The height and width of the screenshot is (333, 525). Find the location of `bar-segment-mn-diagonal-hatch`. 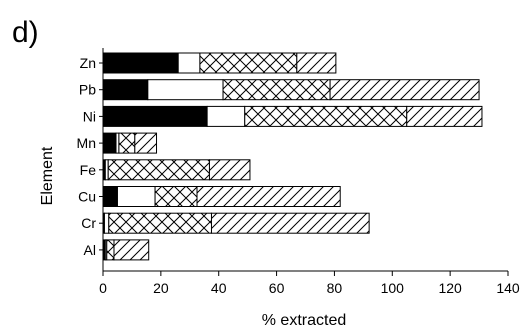

bar-segment-mn-diagonal-hatch is located at coordinates (146, 143).